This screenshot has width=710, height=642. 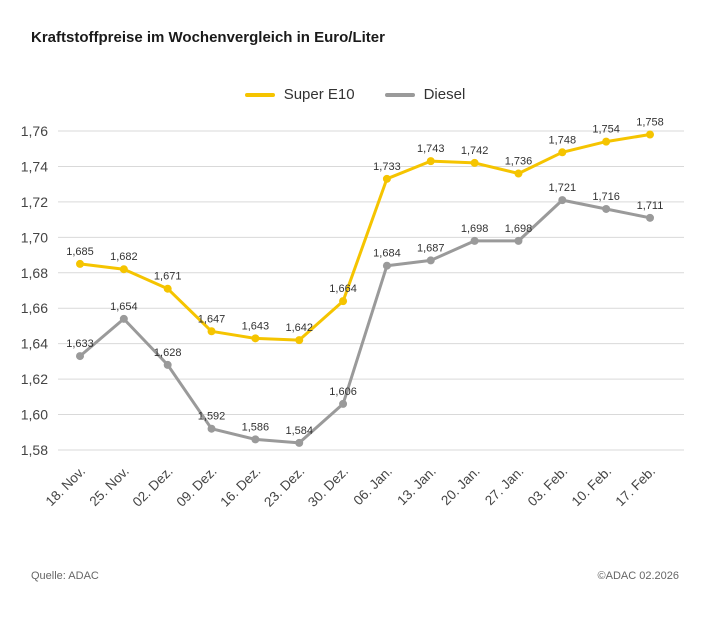 I want to click on data-label: 1,586, so click(x=256, y=427).